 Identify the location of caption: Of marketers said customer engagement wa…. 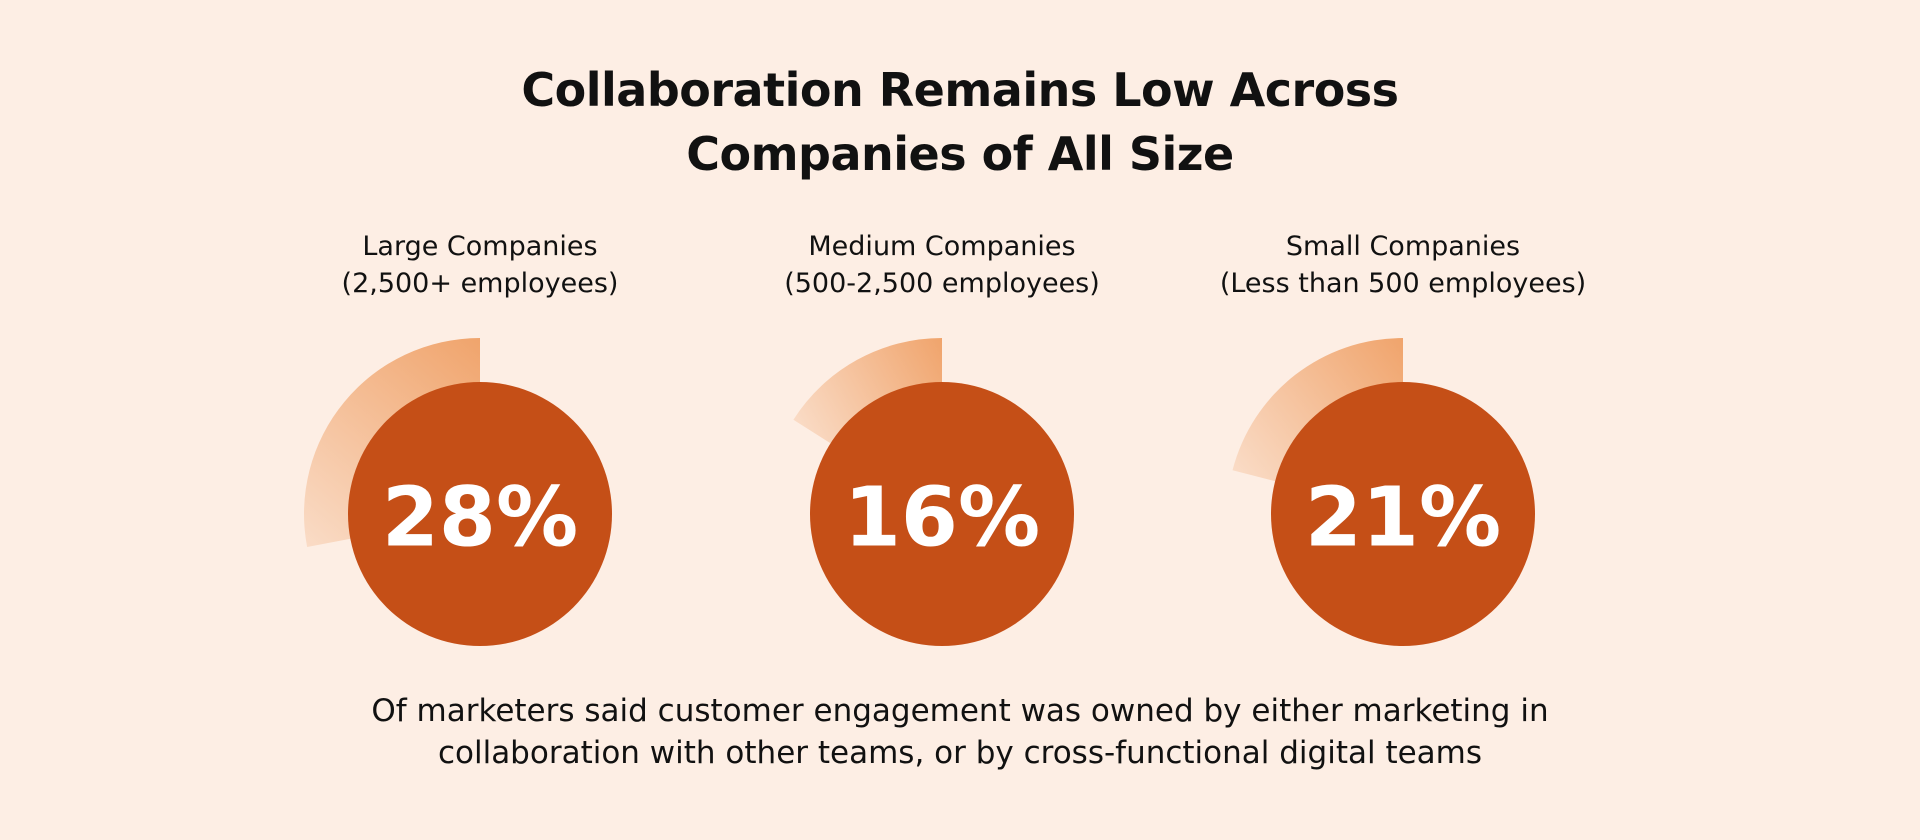
(960, 732).